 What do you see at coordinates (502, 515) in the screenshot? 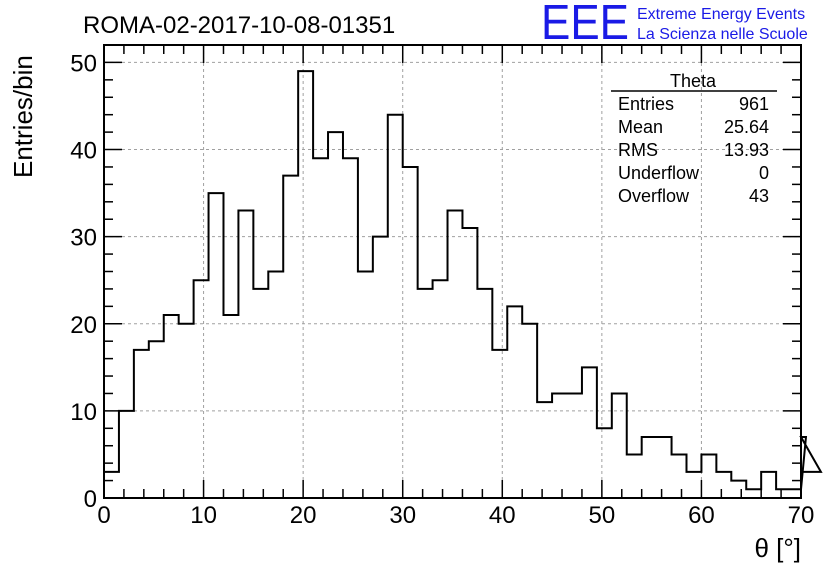
I see `x-tick-label: 40` at bounding box center [502, 515].